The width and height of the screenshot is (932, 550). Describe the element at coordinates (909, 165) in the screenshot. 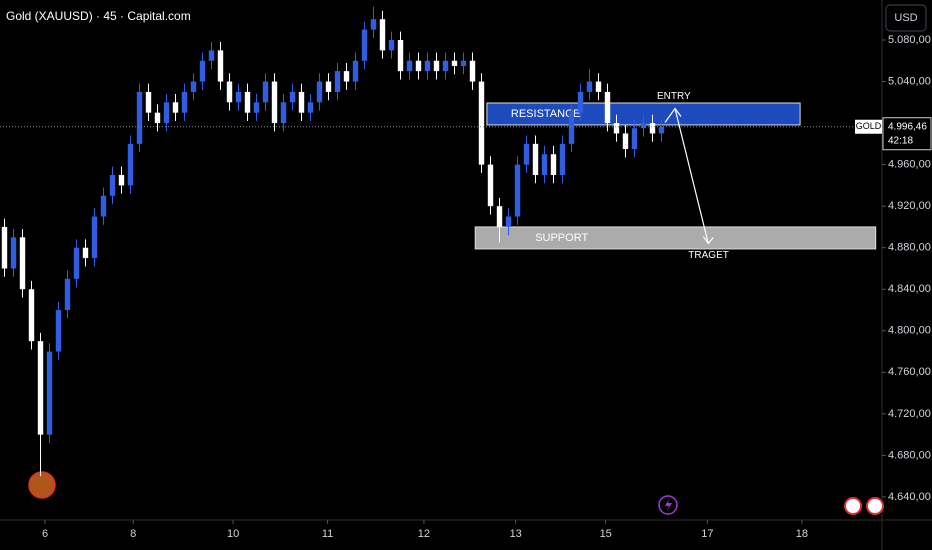

I see `y-tick-label: 4.960,00` at that location.